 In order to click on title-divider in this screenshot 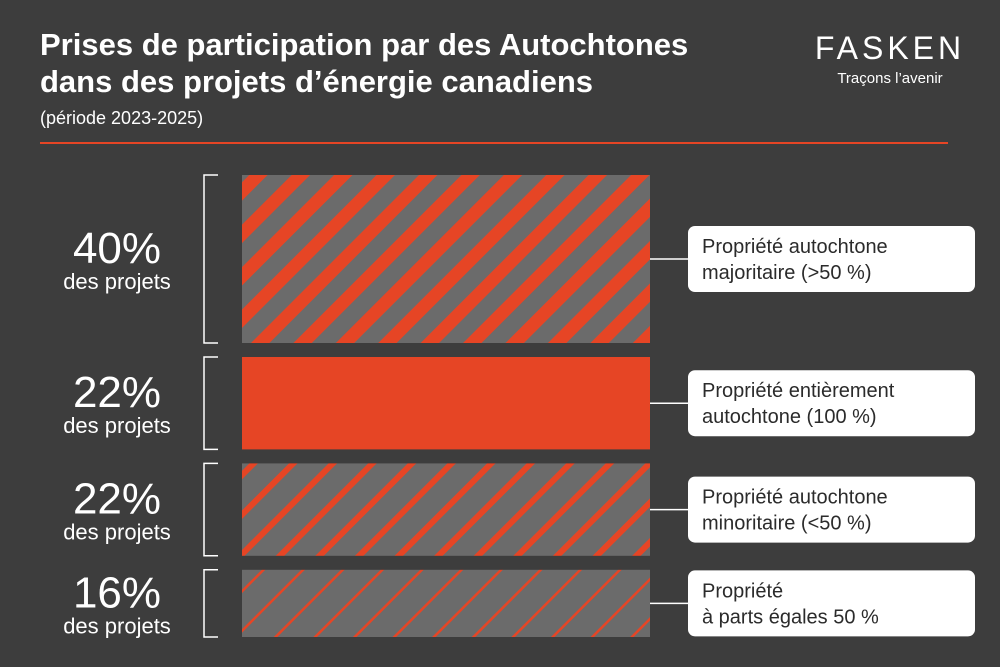, I will do `click(494, 143)`.